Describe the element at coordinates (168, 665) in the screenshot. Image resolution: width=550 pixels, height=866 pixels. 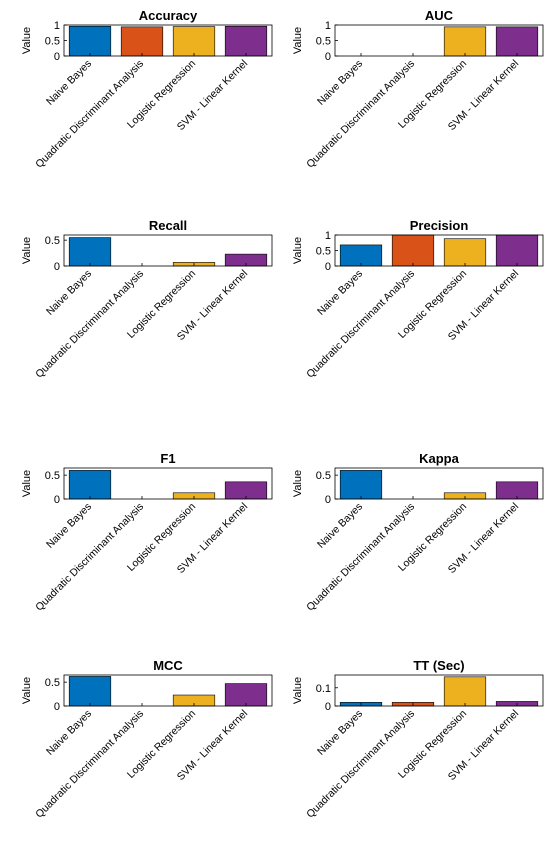
I see `chart-mcc-title: MCC` at that location.